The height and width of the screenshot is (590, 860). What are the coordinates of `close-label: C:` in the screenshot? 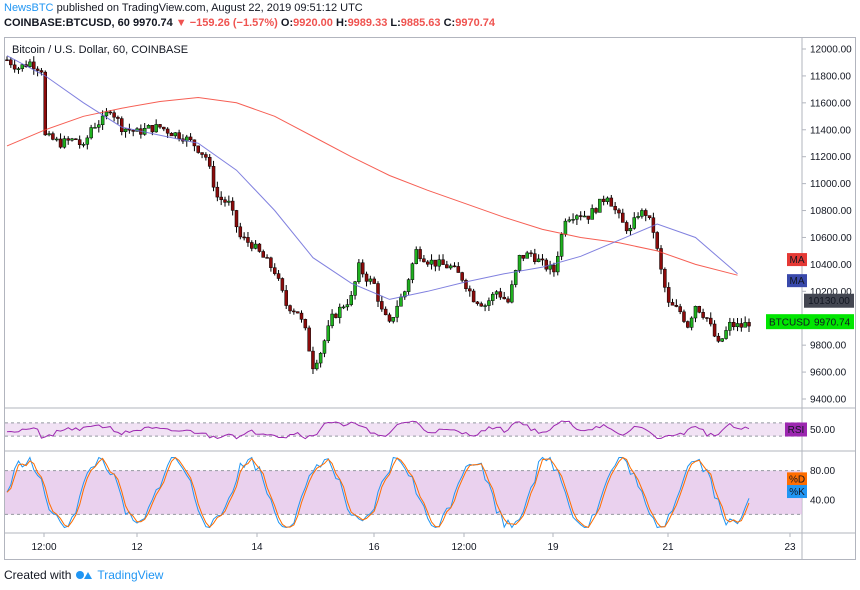 It's located at (449, 23).